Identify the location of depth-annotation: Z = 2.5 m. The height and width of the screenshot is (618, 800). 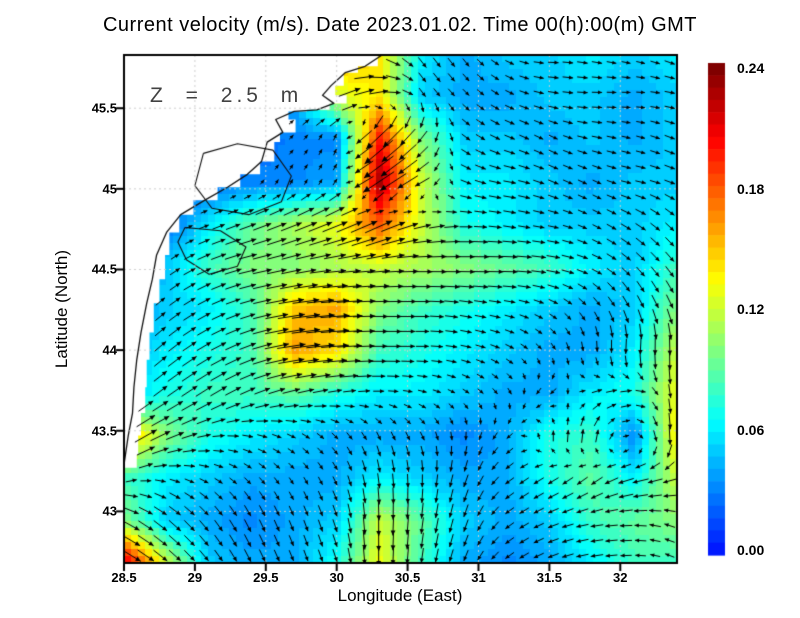
(226, 95).